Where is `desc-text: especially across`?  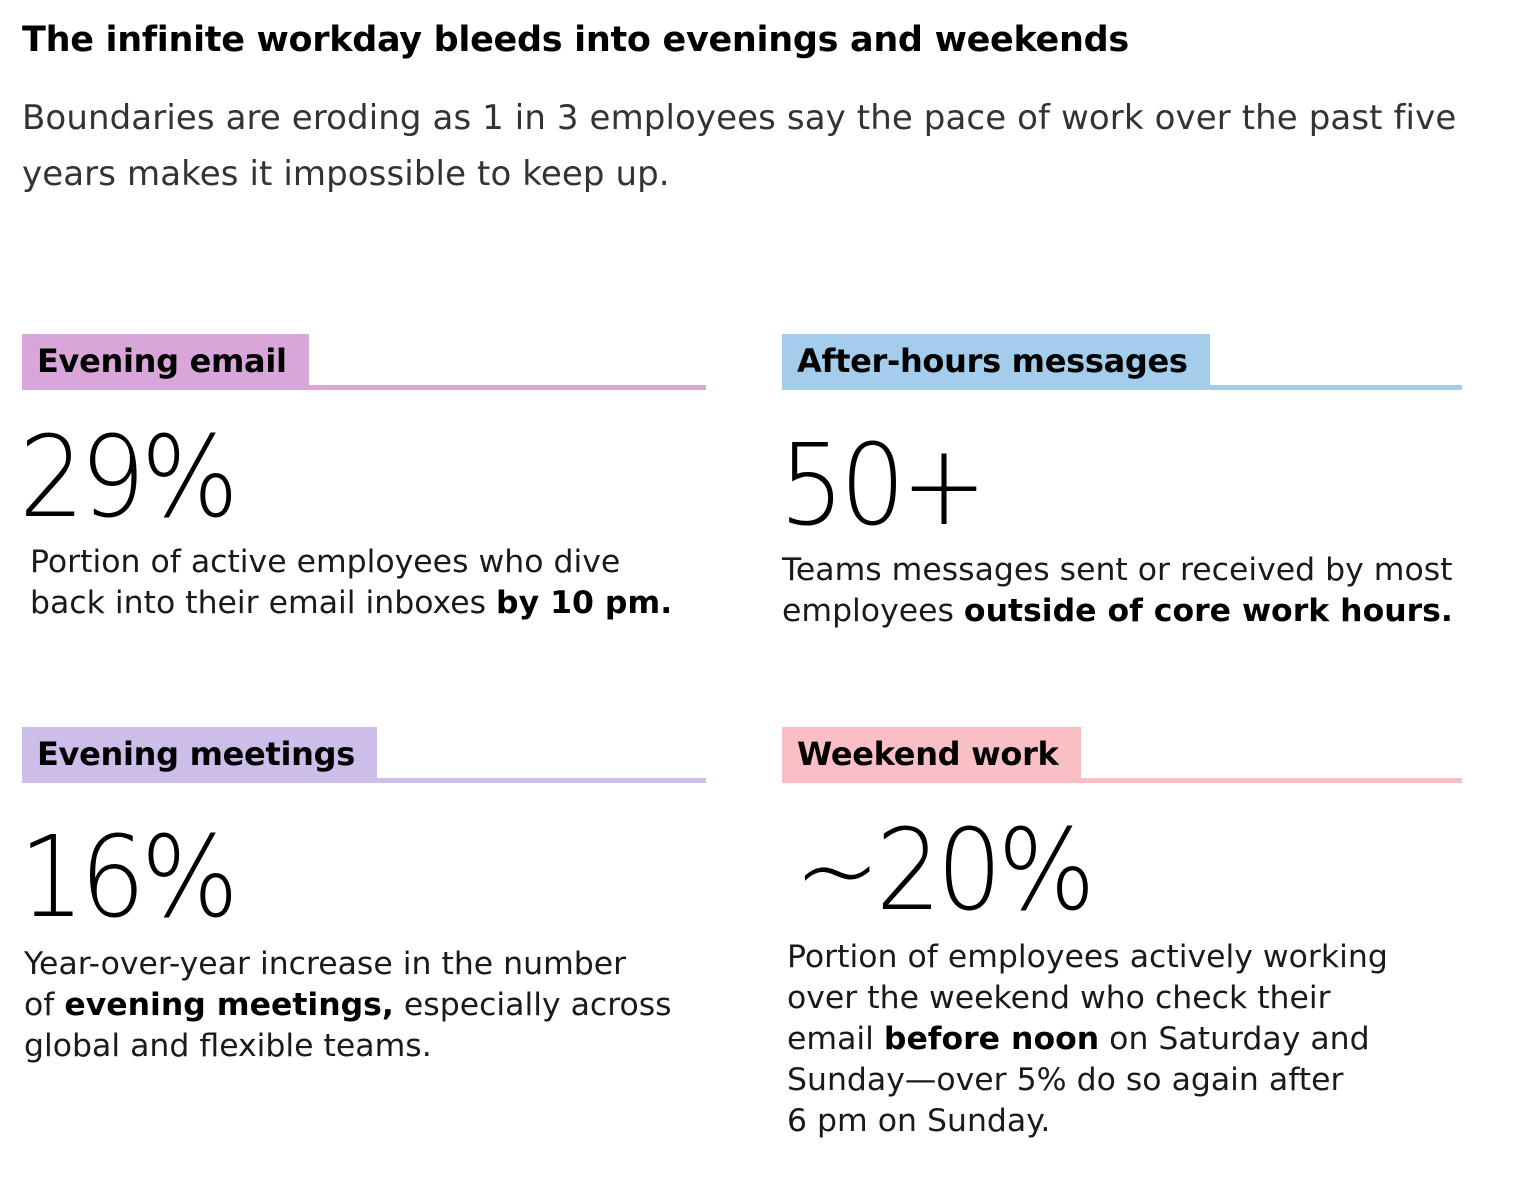
desc-text: especially across is located at coordinates (532, 1005).